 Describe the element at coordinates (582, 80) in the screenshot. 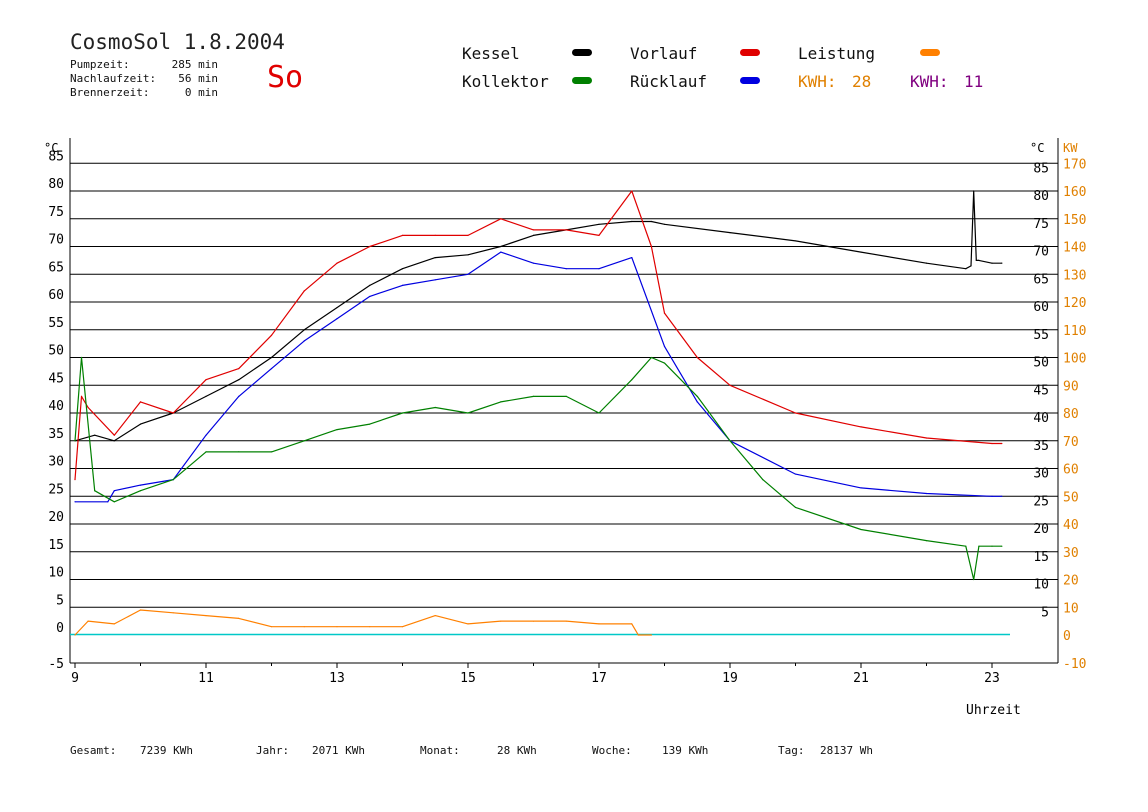

I see `legend-kollektor-swatch` at that location.